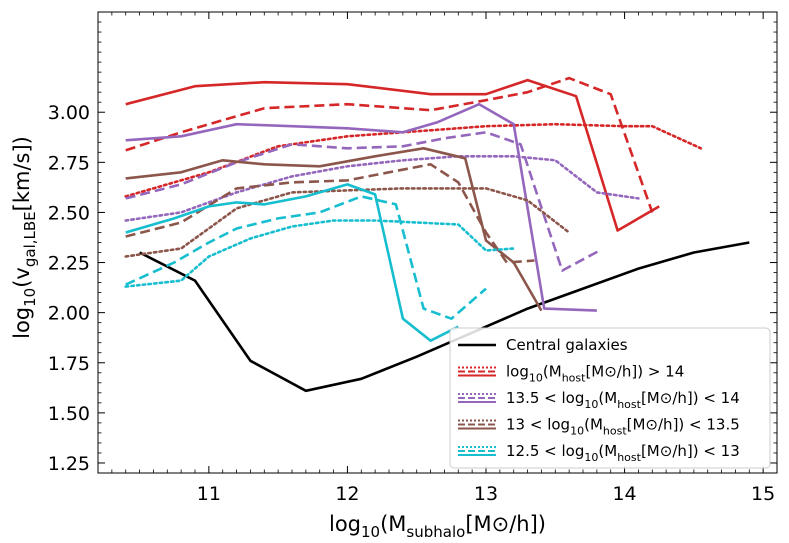 This screenshot has width=789, height=543. What do you see at coordinates (69, 464) in the screenshot?
I see `y-tick-label: 1.25` at bounding box center [69, 464].